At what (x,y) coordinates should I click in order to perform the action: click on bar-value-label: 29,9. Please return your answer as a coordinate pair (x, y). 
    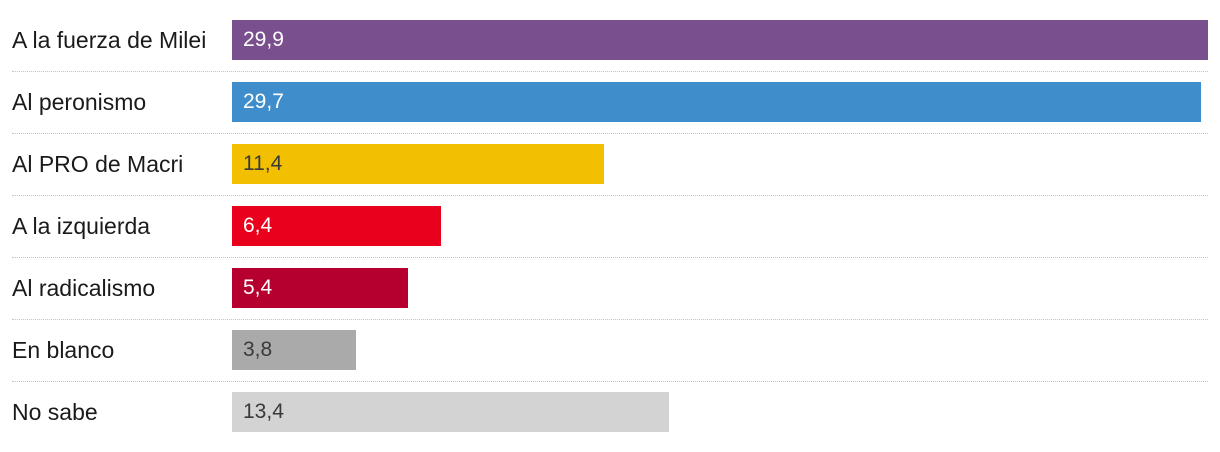
    Looking at the image, I should click on (263, 39).